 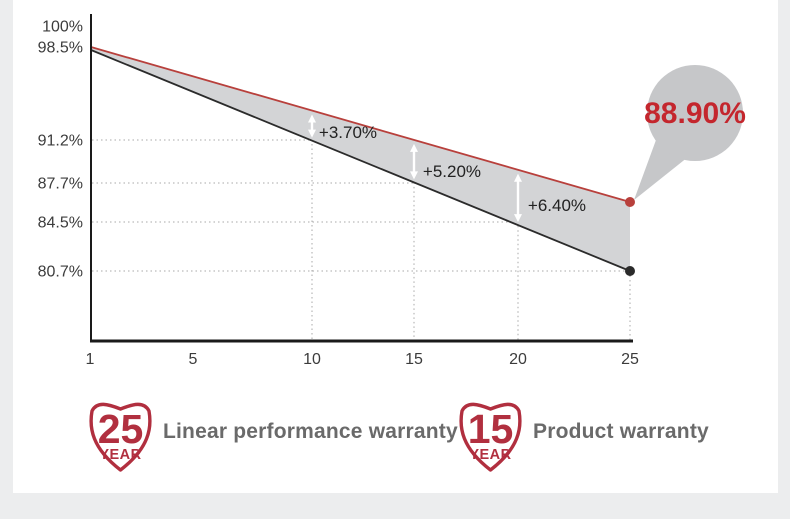 I want to click on y-tick-label: 98.5%, so click(x=60, y=48).